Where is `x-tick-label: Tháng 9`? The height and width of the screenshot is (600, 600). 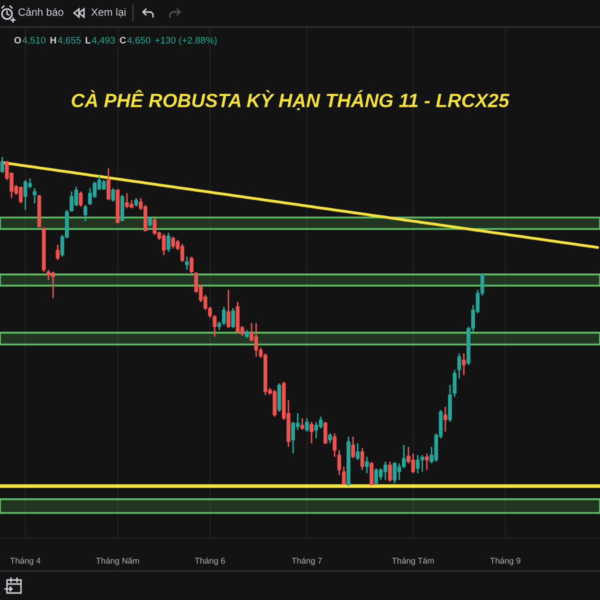 x-tick-label: Tháng 9 is located at coordinates (505, 561).